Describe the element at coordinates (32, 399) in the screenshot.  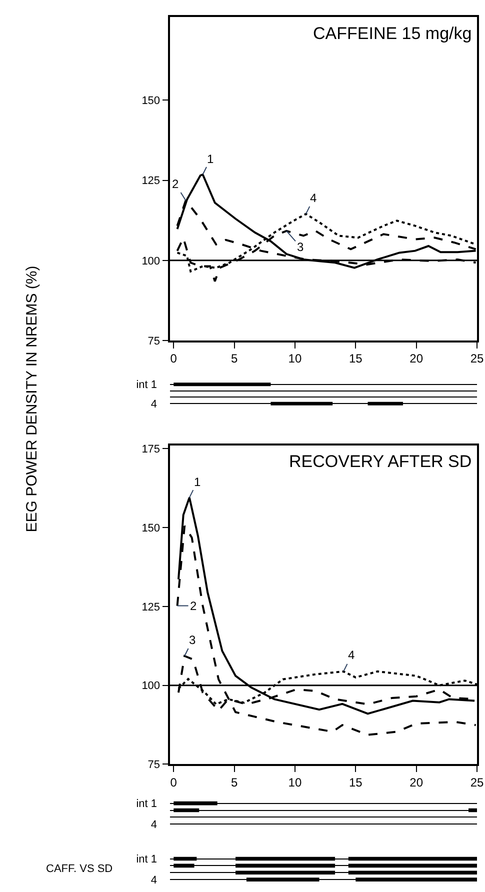
I see `y-axis-title: EEG POWER DENSITY IN NREMS (%)` at that location.